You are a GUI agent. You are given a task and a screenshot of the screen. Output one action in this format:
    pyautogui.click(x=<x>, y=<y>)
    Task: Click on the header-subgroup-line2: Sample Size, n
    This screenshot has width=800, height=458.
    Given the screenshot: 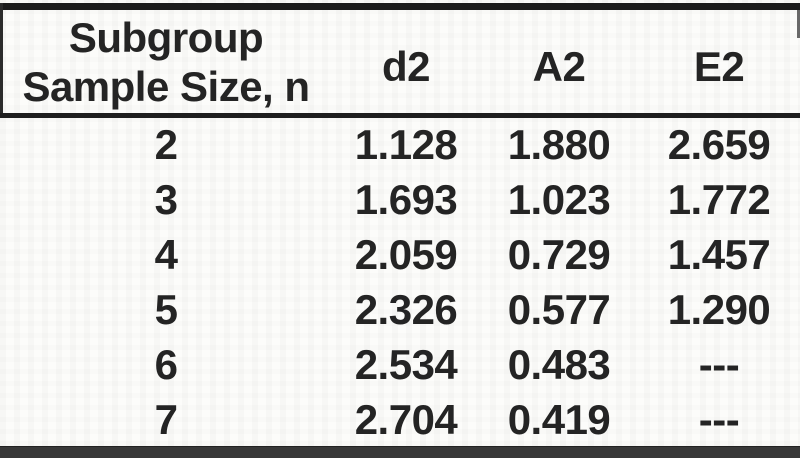 What is the action you would take?
    pyautogui.click(x=166, y=86)
    